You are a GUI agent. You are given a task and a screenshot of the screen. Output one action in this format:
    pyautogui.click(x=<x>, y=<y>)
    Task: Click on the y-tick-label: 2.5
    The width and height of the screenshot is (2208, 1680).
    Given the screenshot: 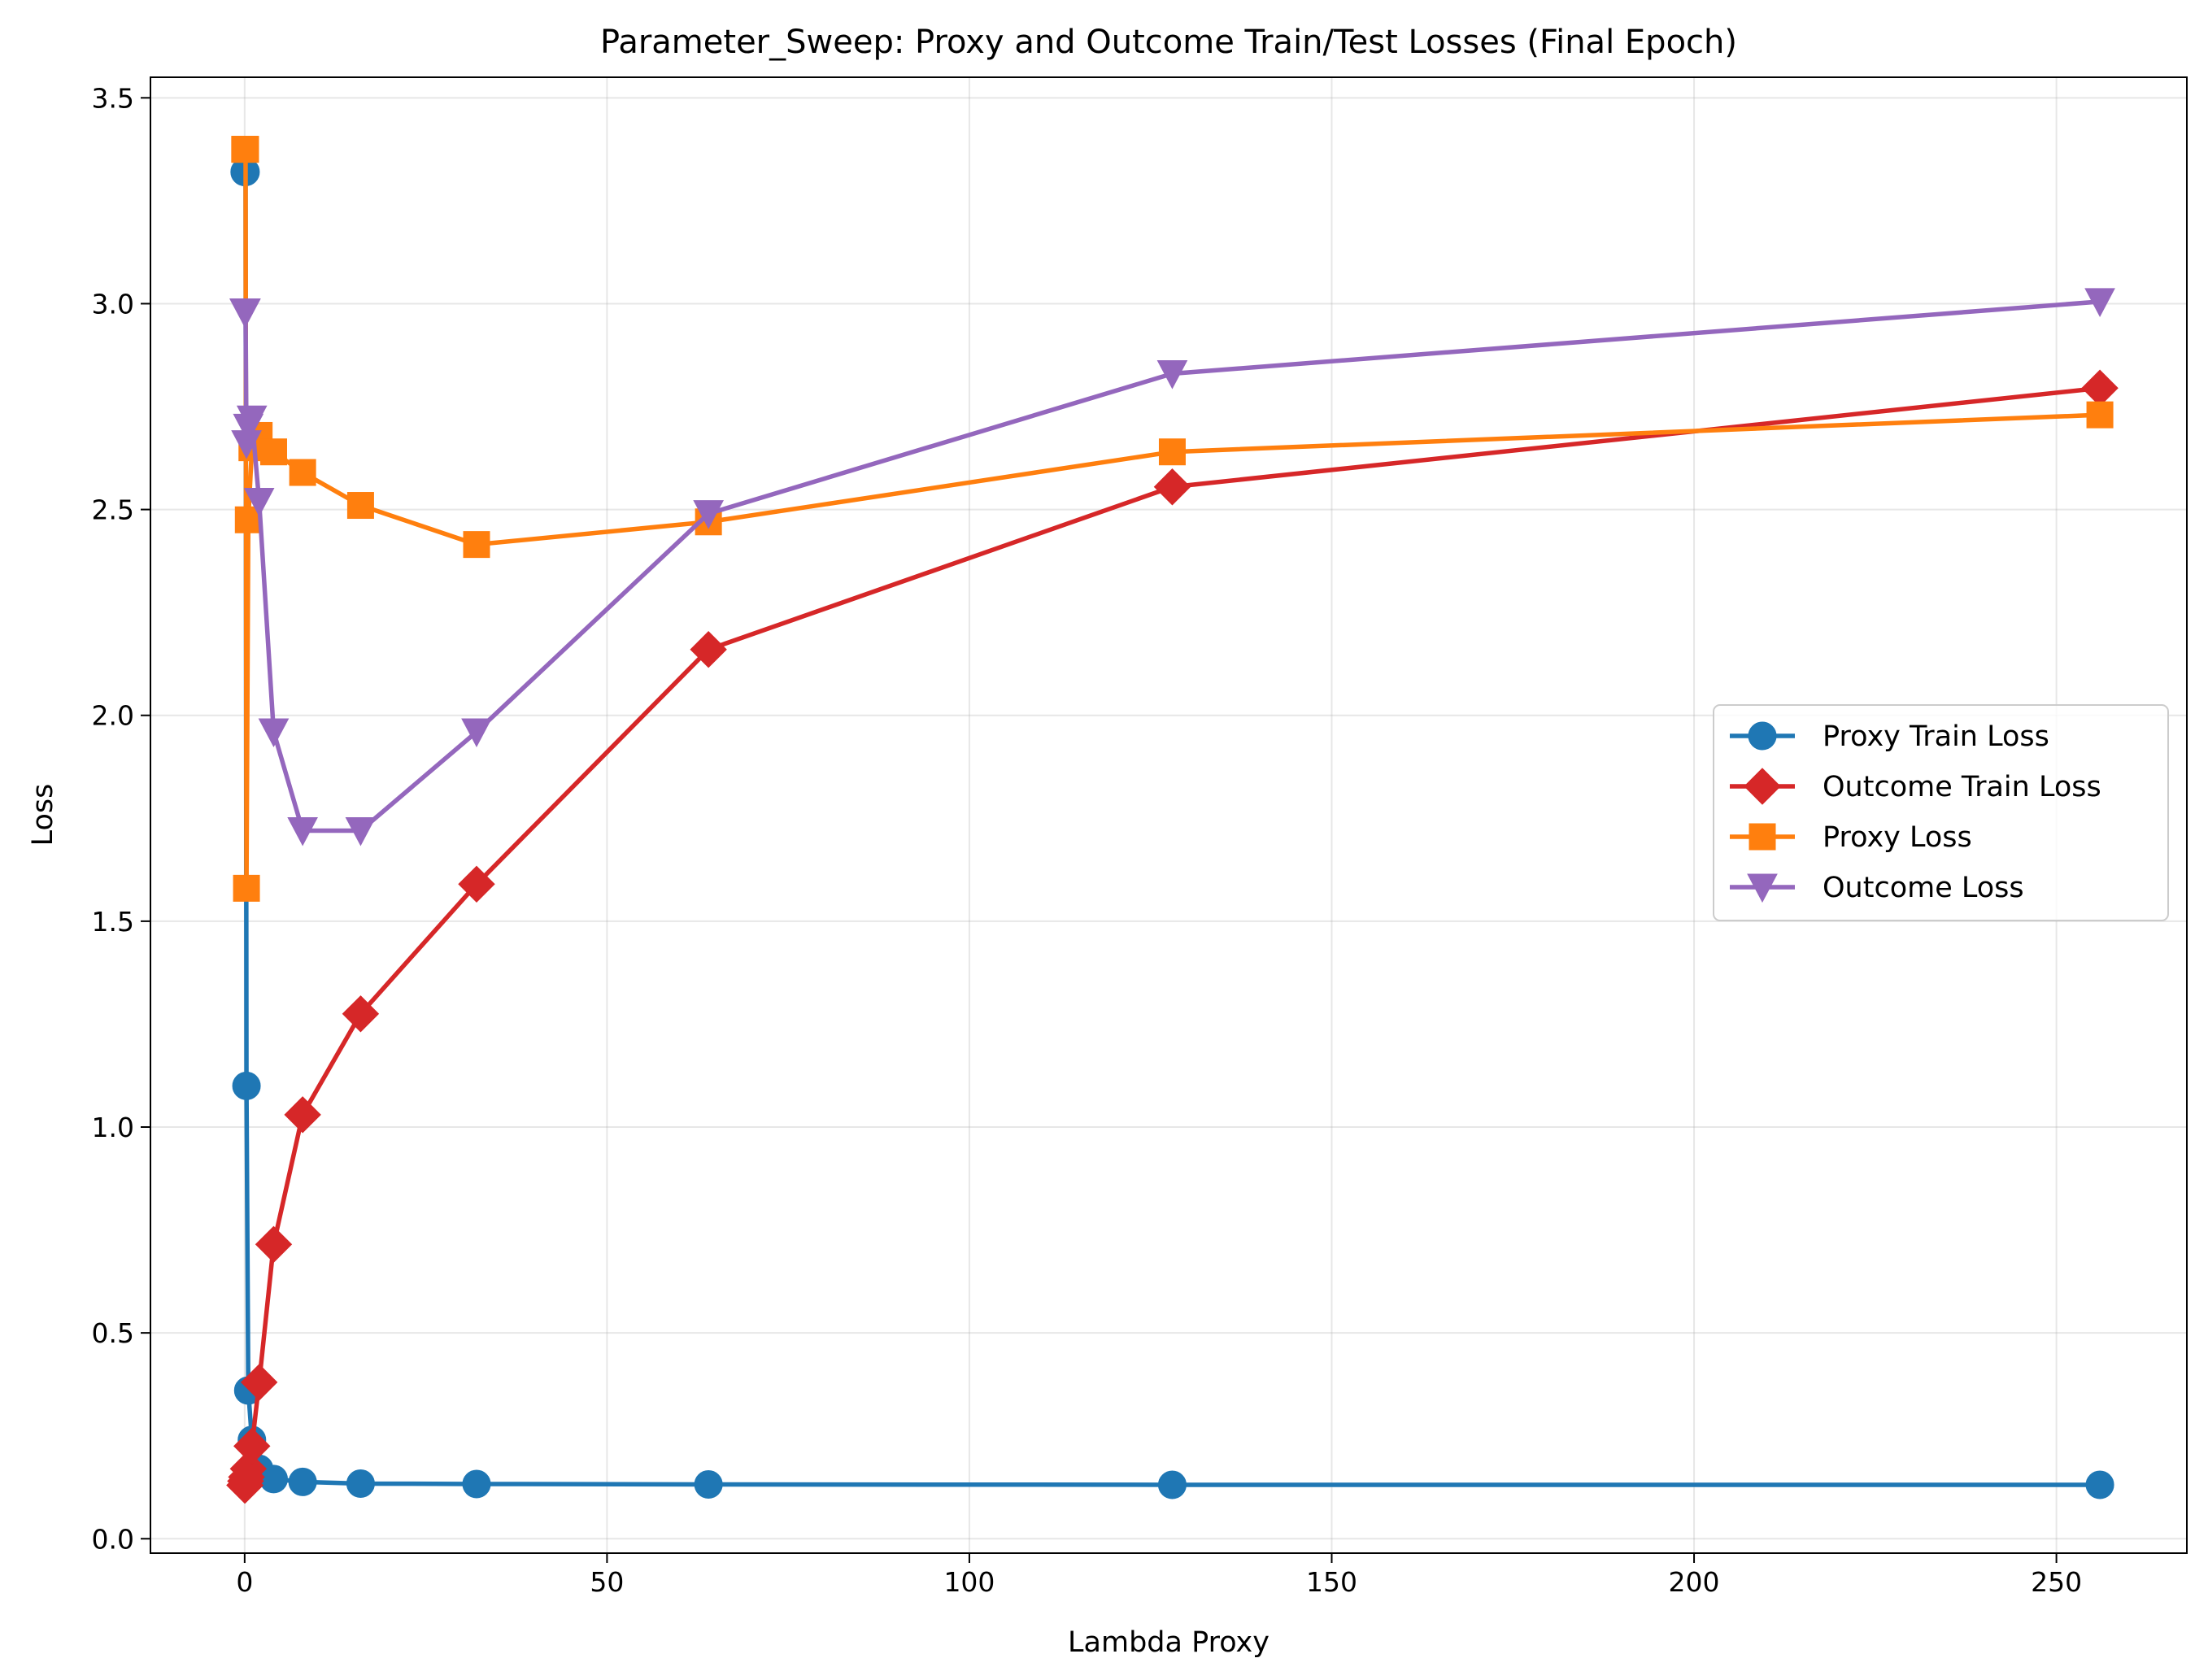 What is the action you would take?
    pyautogui.click(x=113, y=510)
    